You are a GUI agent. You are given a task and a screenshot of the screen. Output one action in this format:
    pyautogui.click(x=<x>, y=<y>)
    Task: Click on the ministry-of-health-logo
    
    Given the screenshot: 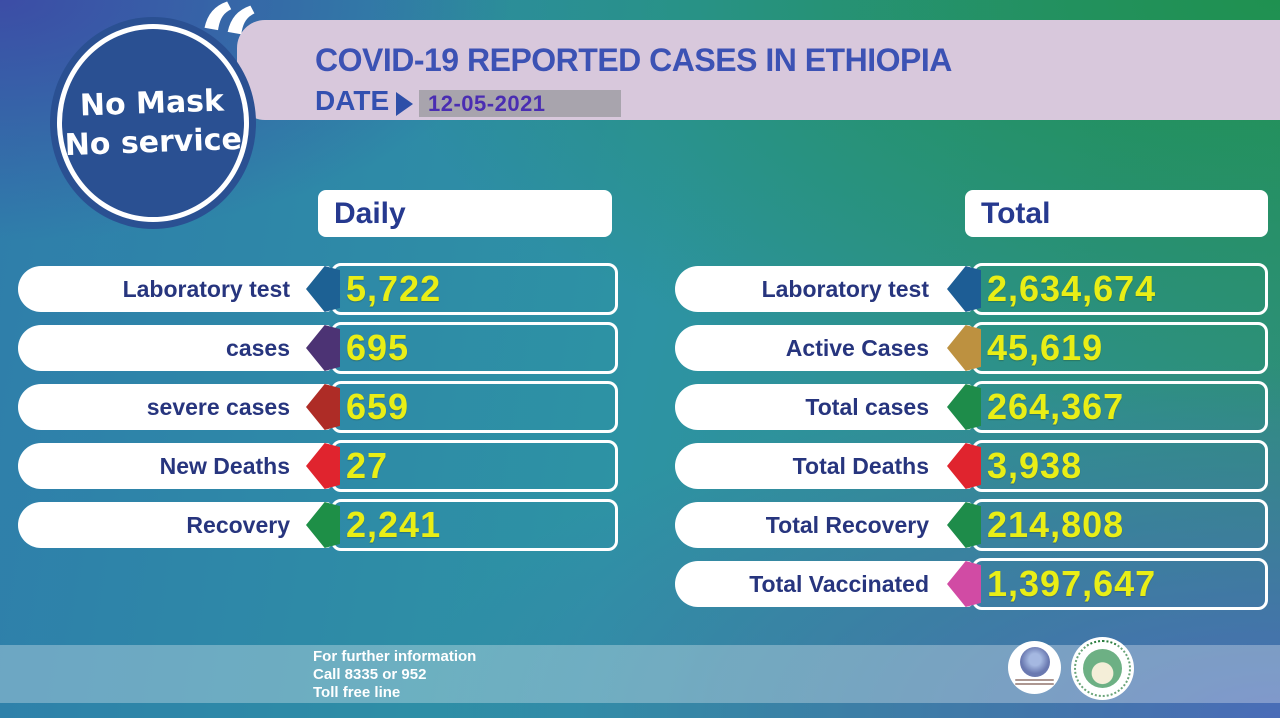 What is the action you would take?
    pyautogui.click(x=1034, y=667)
    